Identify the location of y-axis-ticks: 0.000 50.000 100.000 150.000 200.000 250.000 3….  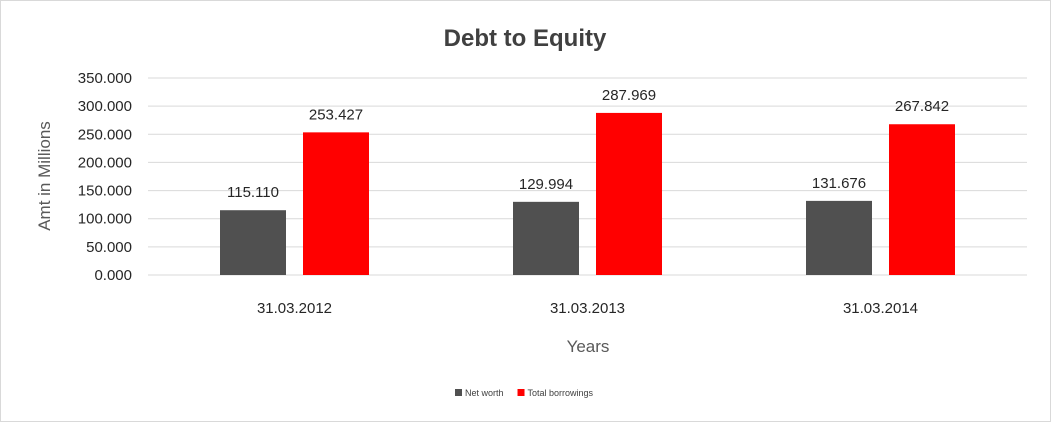
(105, 177).